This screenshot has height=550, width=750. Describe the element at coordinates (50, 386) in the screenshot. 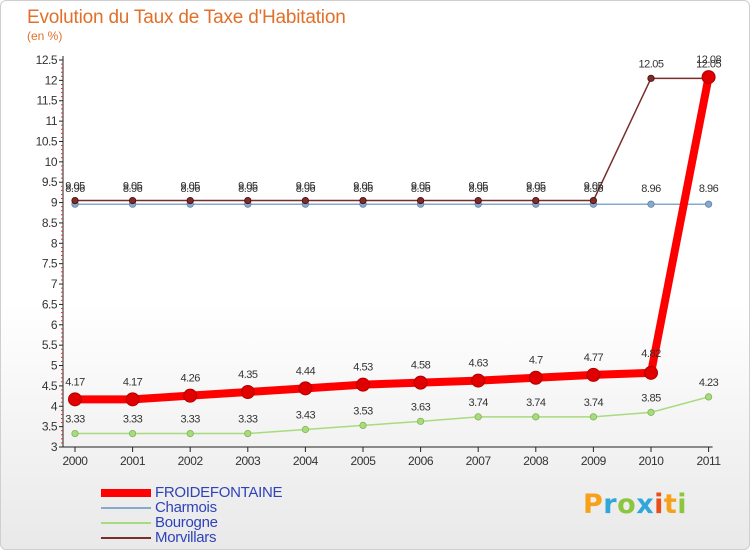

I see `y-tick-label: 4.5` at that location.